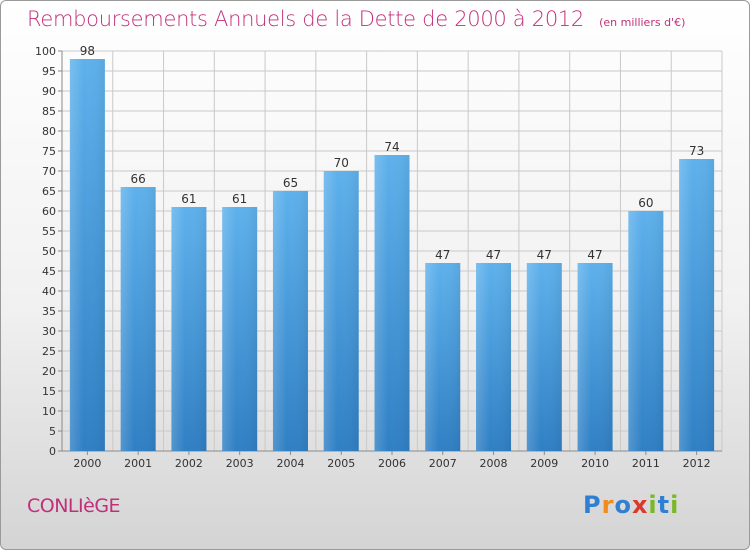  What do you see at coordinates (49, 311) in the screenshot?
I see `y-tick-label: 35` at bounding box center [49, 311].